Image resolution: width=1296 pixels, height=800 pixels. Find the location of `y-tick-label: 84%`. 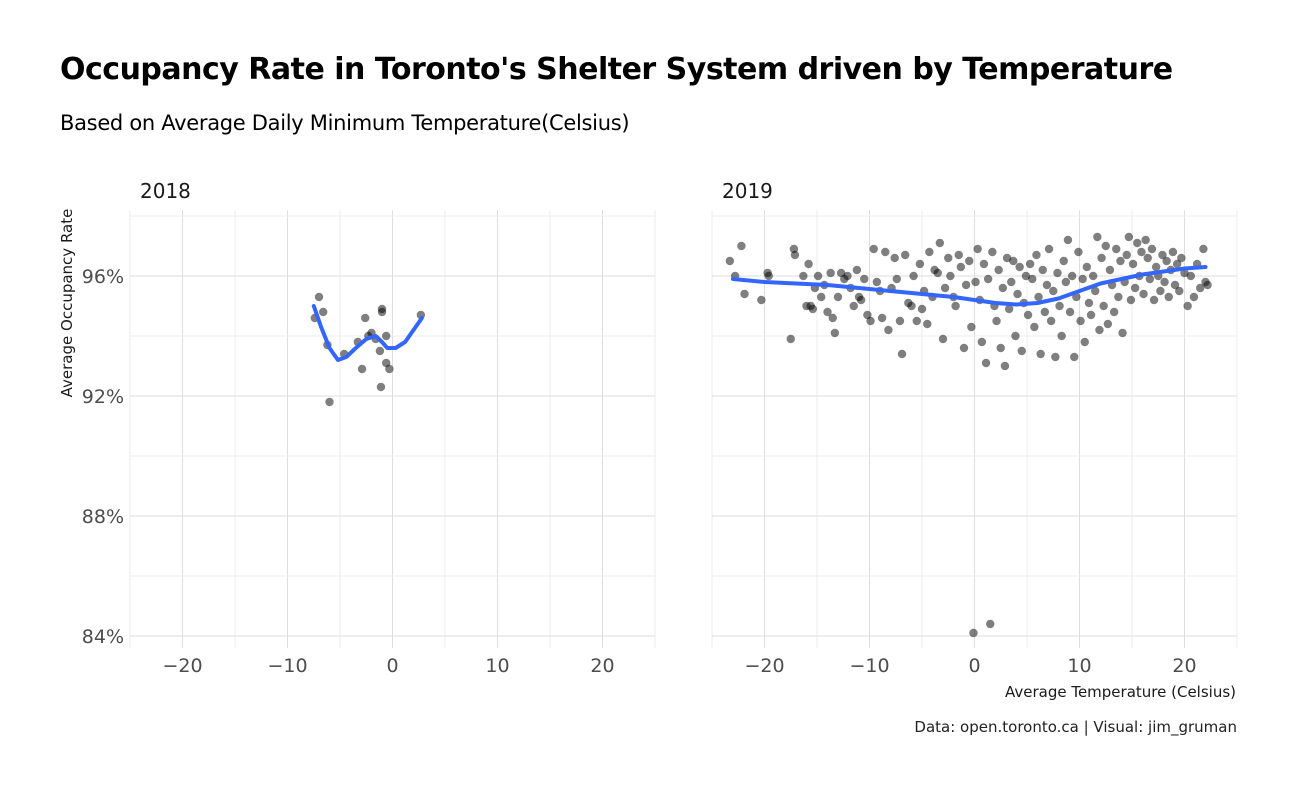

y-tick-label: 84% is located at coordinates (103, 637).